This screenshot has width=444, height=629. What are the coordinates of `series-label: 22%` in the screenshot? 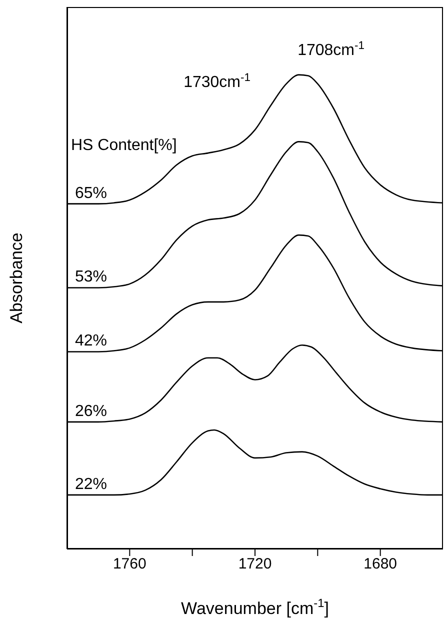 It's located at (91, 484).